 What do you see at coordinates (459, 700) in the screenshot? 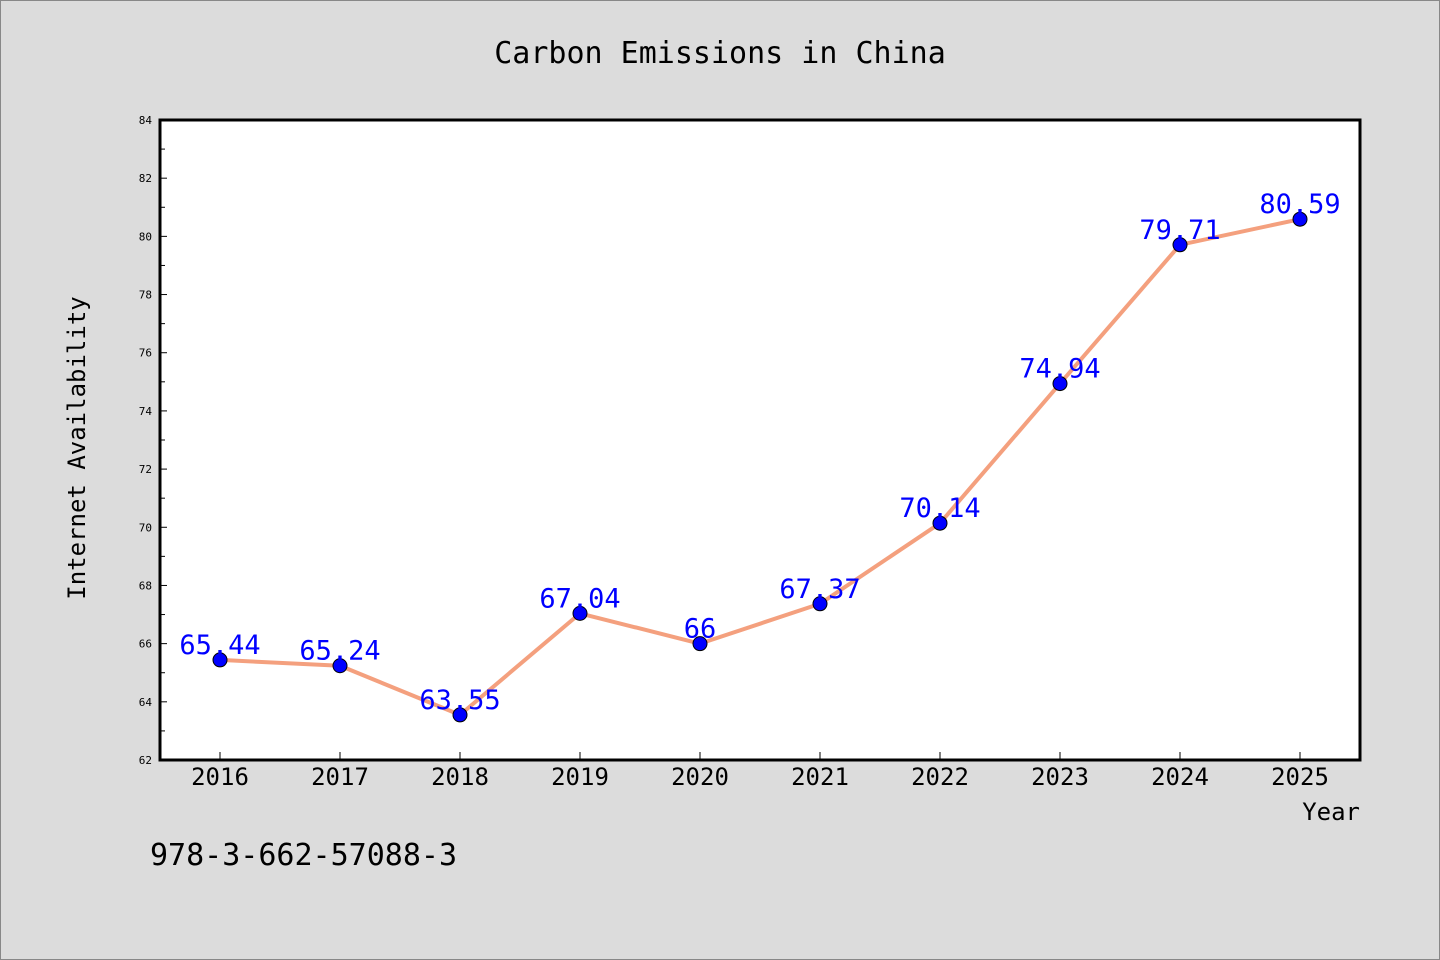
I see `data-label: 63.55` at bounding box center [459, 700].